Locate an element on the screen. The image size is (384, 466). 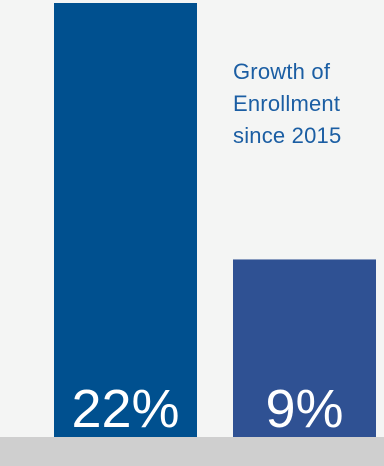
annotation-line-2: Enrollment is located at coordinates (287, 103).